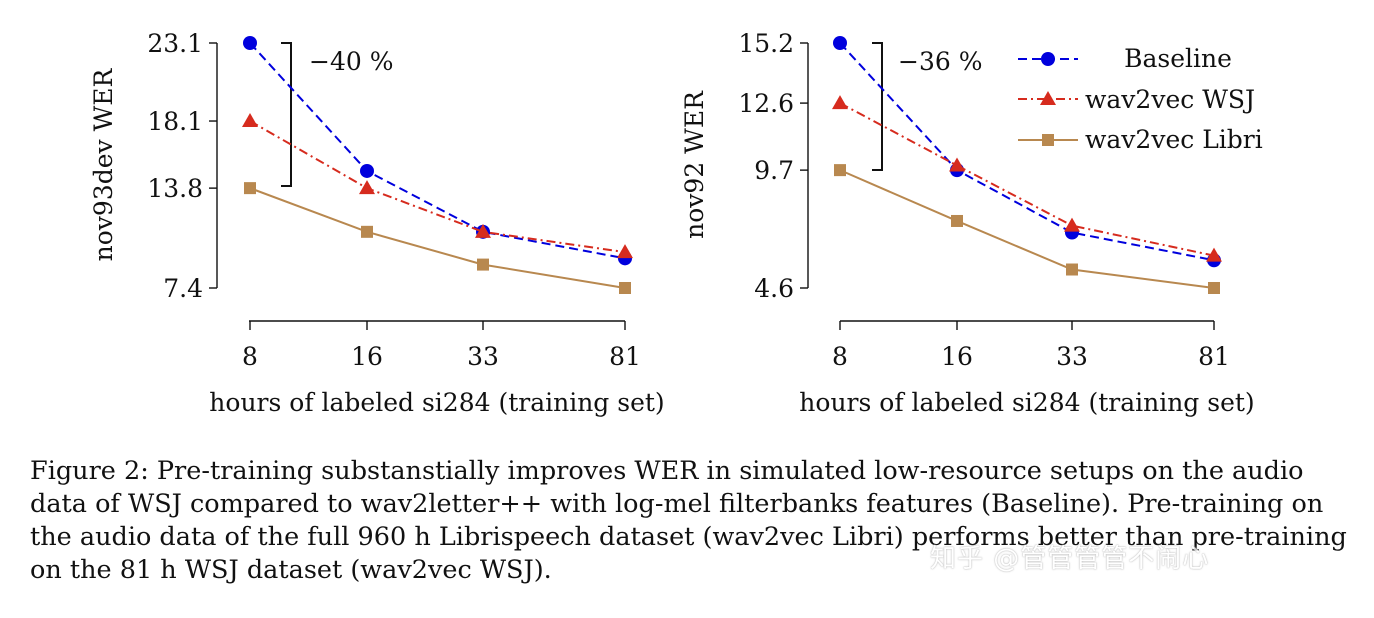  I want to click on y-tick-label: 9.7, so click(774, 170).